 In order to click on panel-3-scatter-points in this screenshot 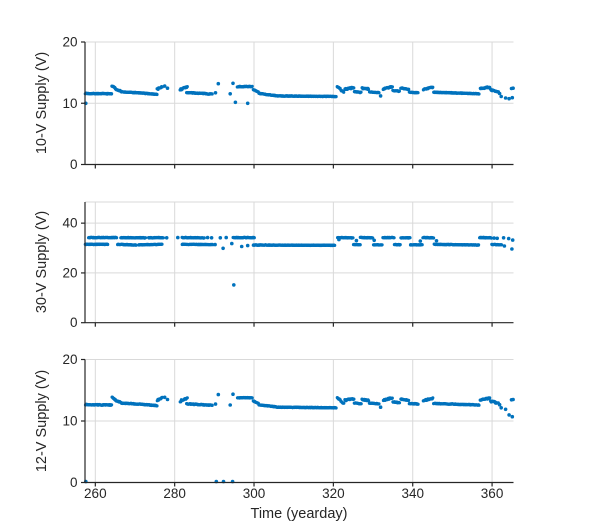, I will do `click(299, 438)`.